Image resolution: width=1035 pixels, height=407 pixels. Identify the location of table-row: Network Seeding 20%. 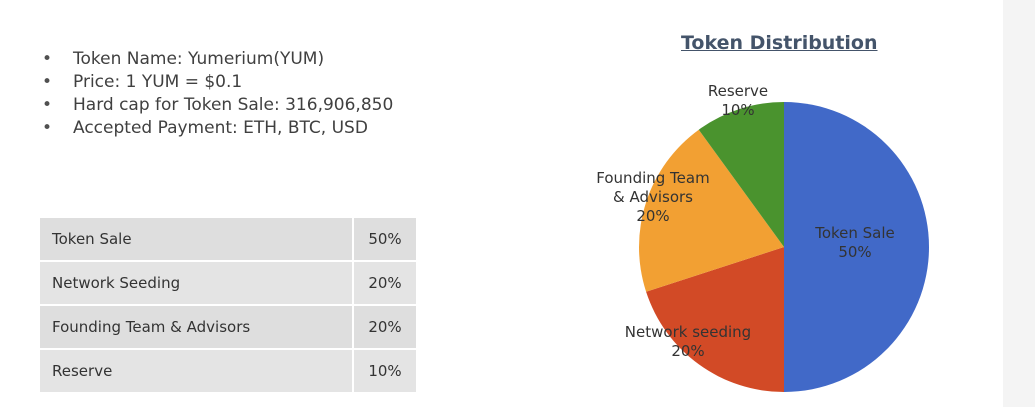
(228, 283).